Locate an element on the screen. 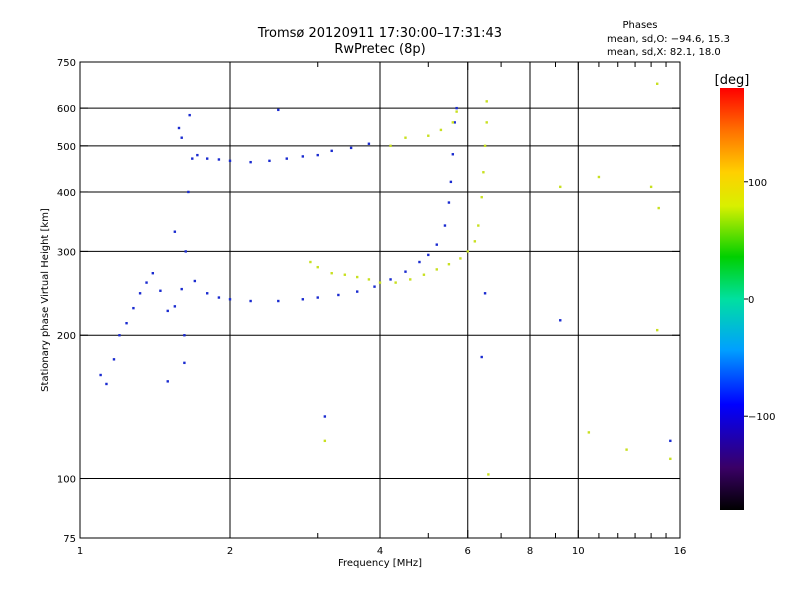 The image size is (800, 600). phases-heading: Phases is located at coordinates (640, 25).